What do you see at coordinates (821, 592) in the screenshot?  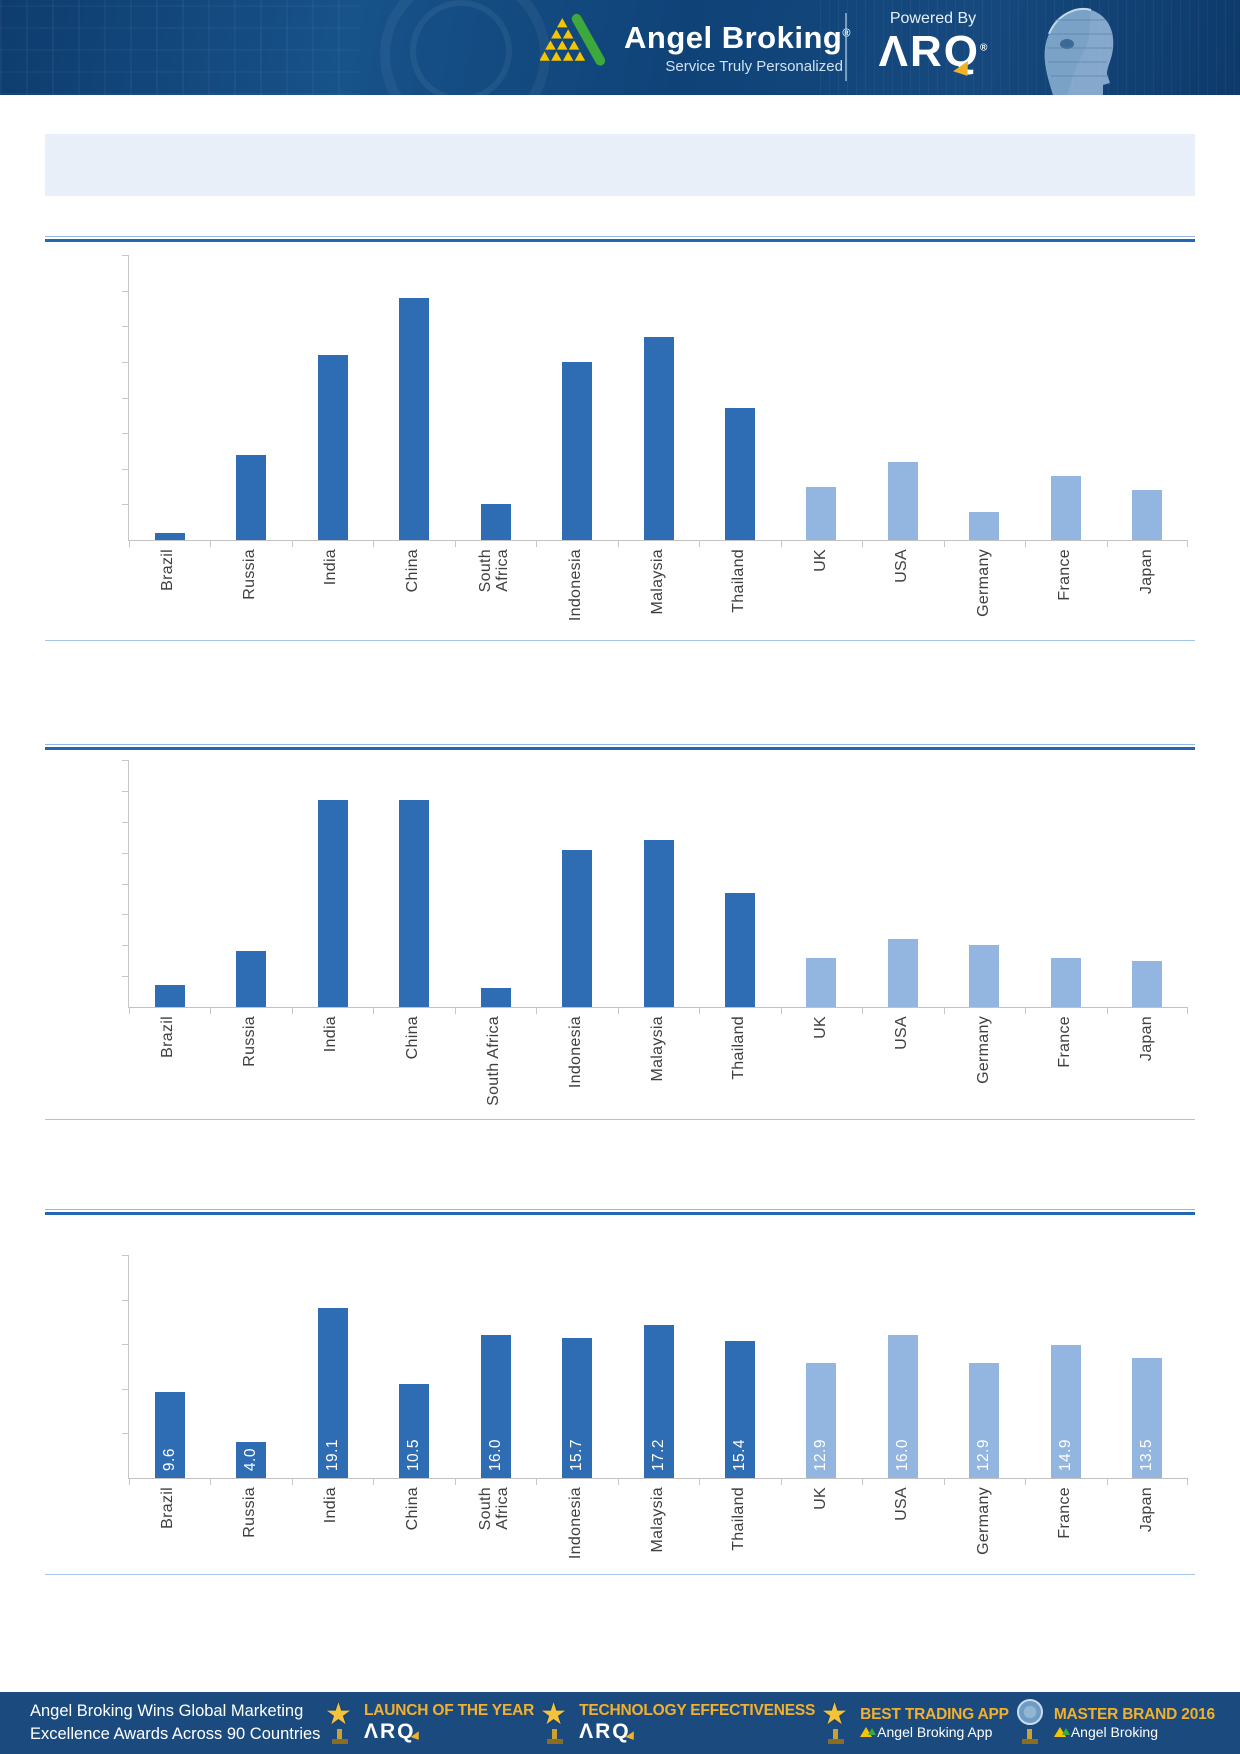 I see `category-label-uk: UK` at bounding box center [821, 592].